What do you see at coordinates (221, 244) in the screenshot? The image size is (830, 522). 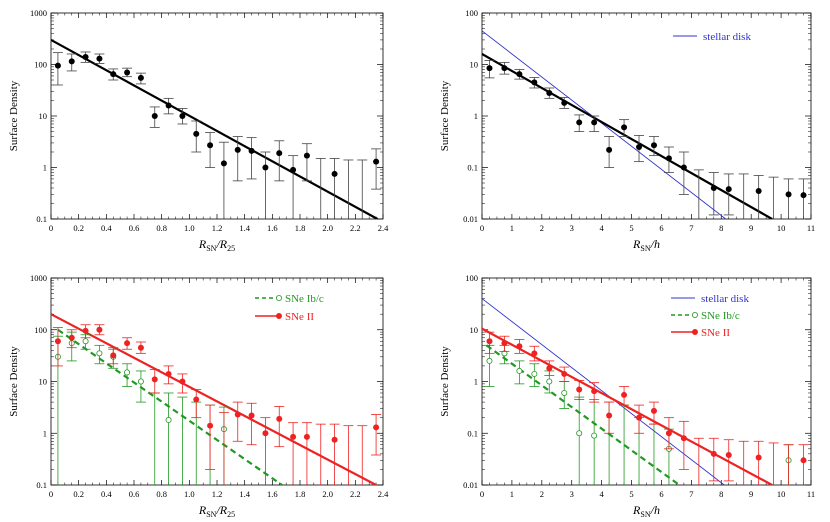 I see `x-axis-label-part: /R` at bounding box center [221, 244].